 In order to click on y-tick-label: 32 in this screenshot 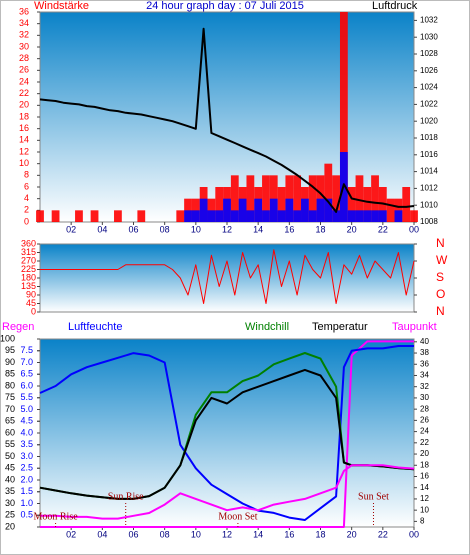, I will do `click(24, 35)`.